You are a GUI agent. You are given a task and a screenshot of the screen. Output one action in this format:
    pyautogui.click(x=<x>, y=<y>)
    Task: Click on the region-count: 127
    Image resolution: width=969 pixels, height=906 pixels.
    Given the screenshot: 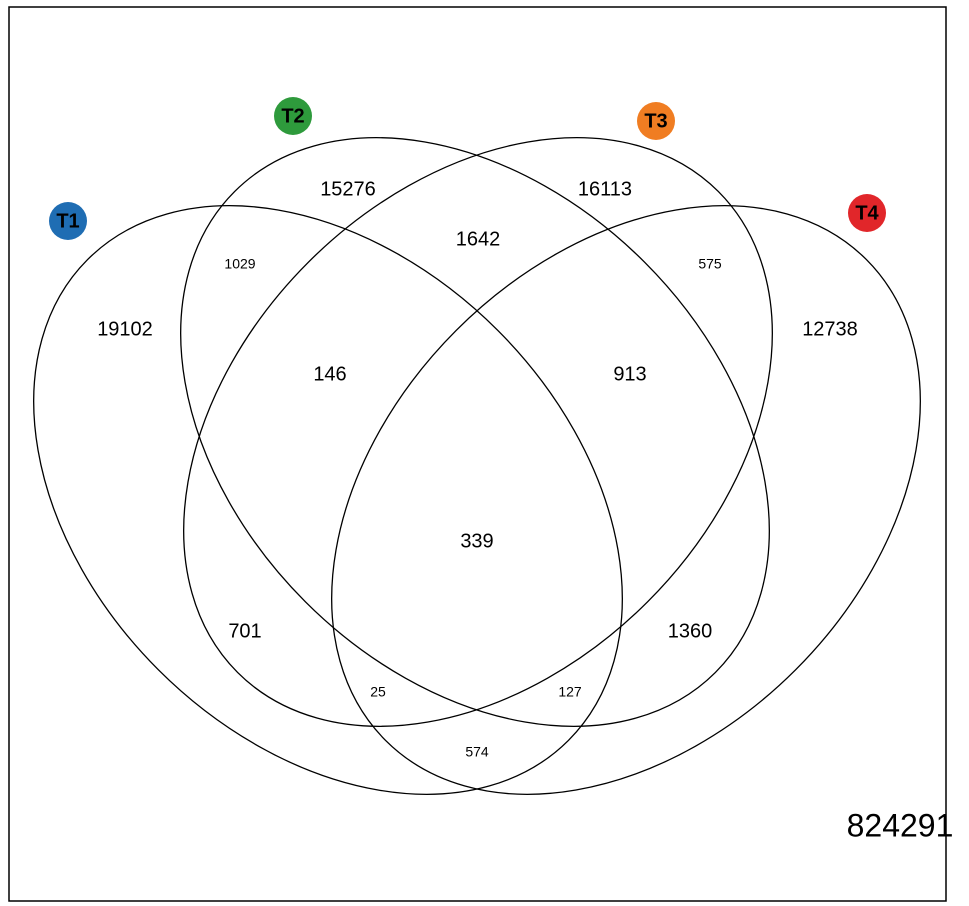 What is the action you would take?
    pyautogui.click(x=570, y=692)
    